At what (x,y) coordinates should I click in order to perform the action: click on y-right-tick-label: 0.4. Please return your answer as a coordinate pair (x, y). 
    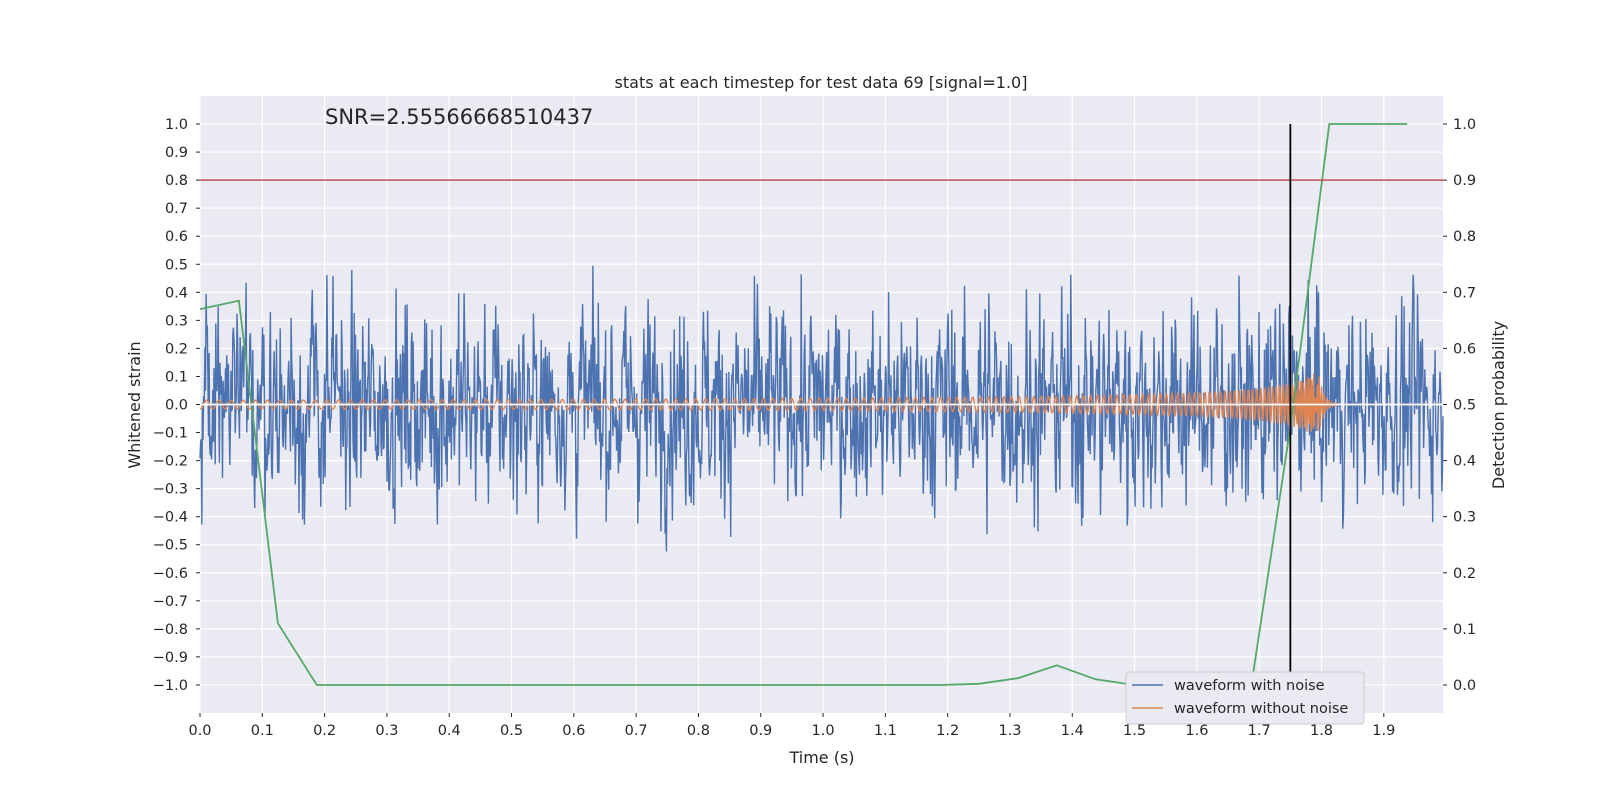
    Looking at the image, I should click on (1464, 462).